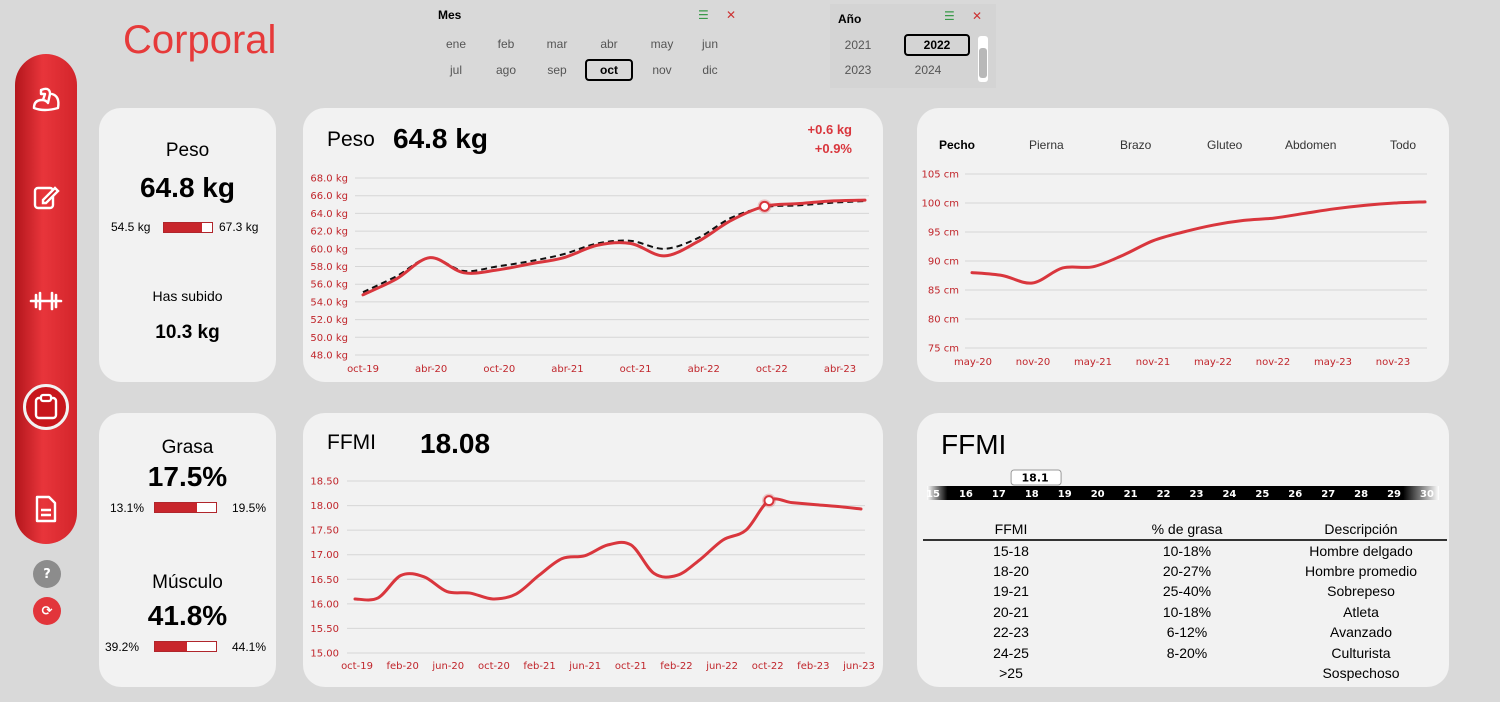 Image resolution: width=1500 pixels, height=702 pixels. Describe the element at coordinates (957, 145) in the screenshot. I see `tab-pecho: Pecho` at that location.